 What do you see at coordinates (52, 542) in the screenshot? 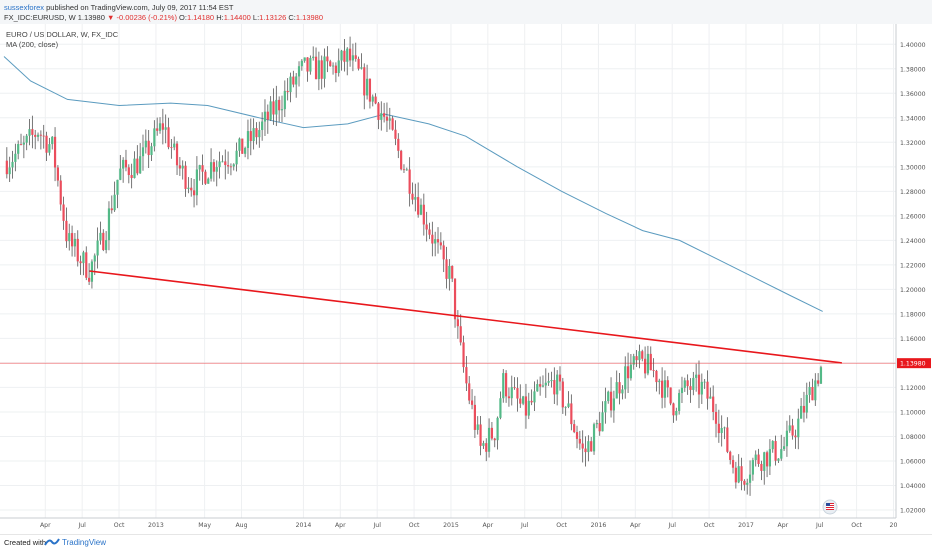
I see `tradingview-logo-icon` at bounding box center [52, 542].